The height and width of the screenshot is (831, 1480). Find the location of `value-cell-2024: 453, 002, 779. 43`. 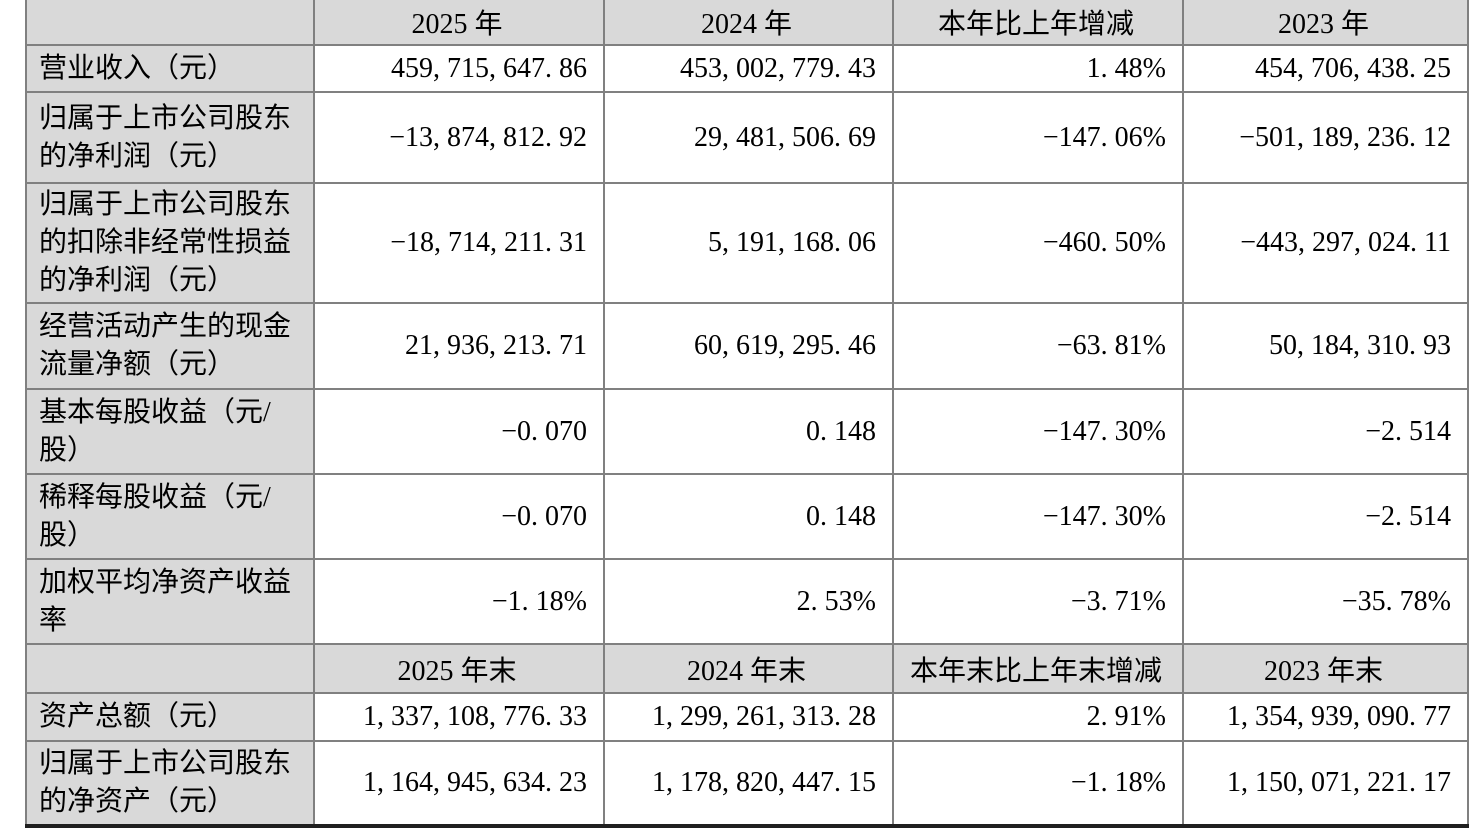

value-cell-2024: 453, 002, 779. 43 is located at coordinates (748, 68).